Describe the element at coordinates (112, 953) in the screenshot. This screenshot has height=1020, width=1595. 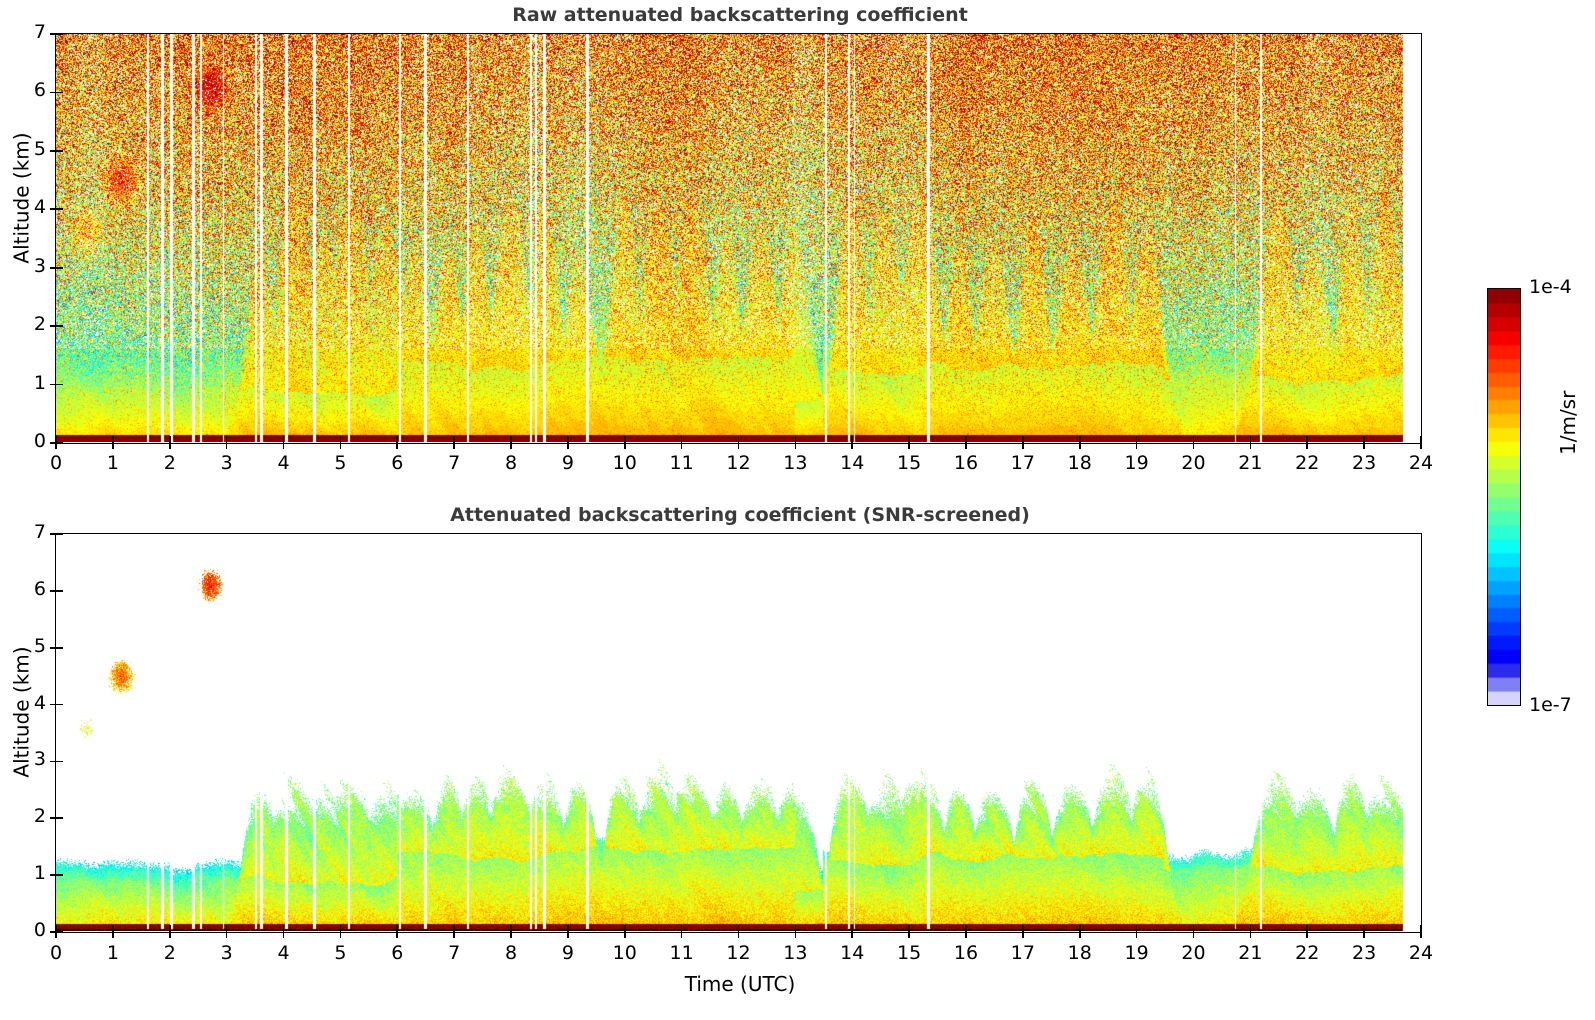
I see `x-tick-label: 1` at that location.